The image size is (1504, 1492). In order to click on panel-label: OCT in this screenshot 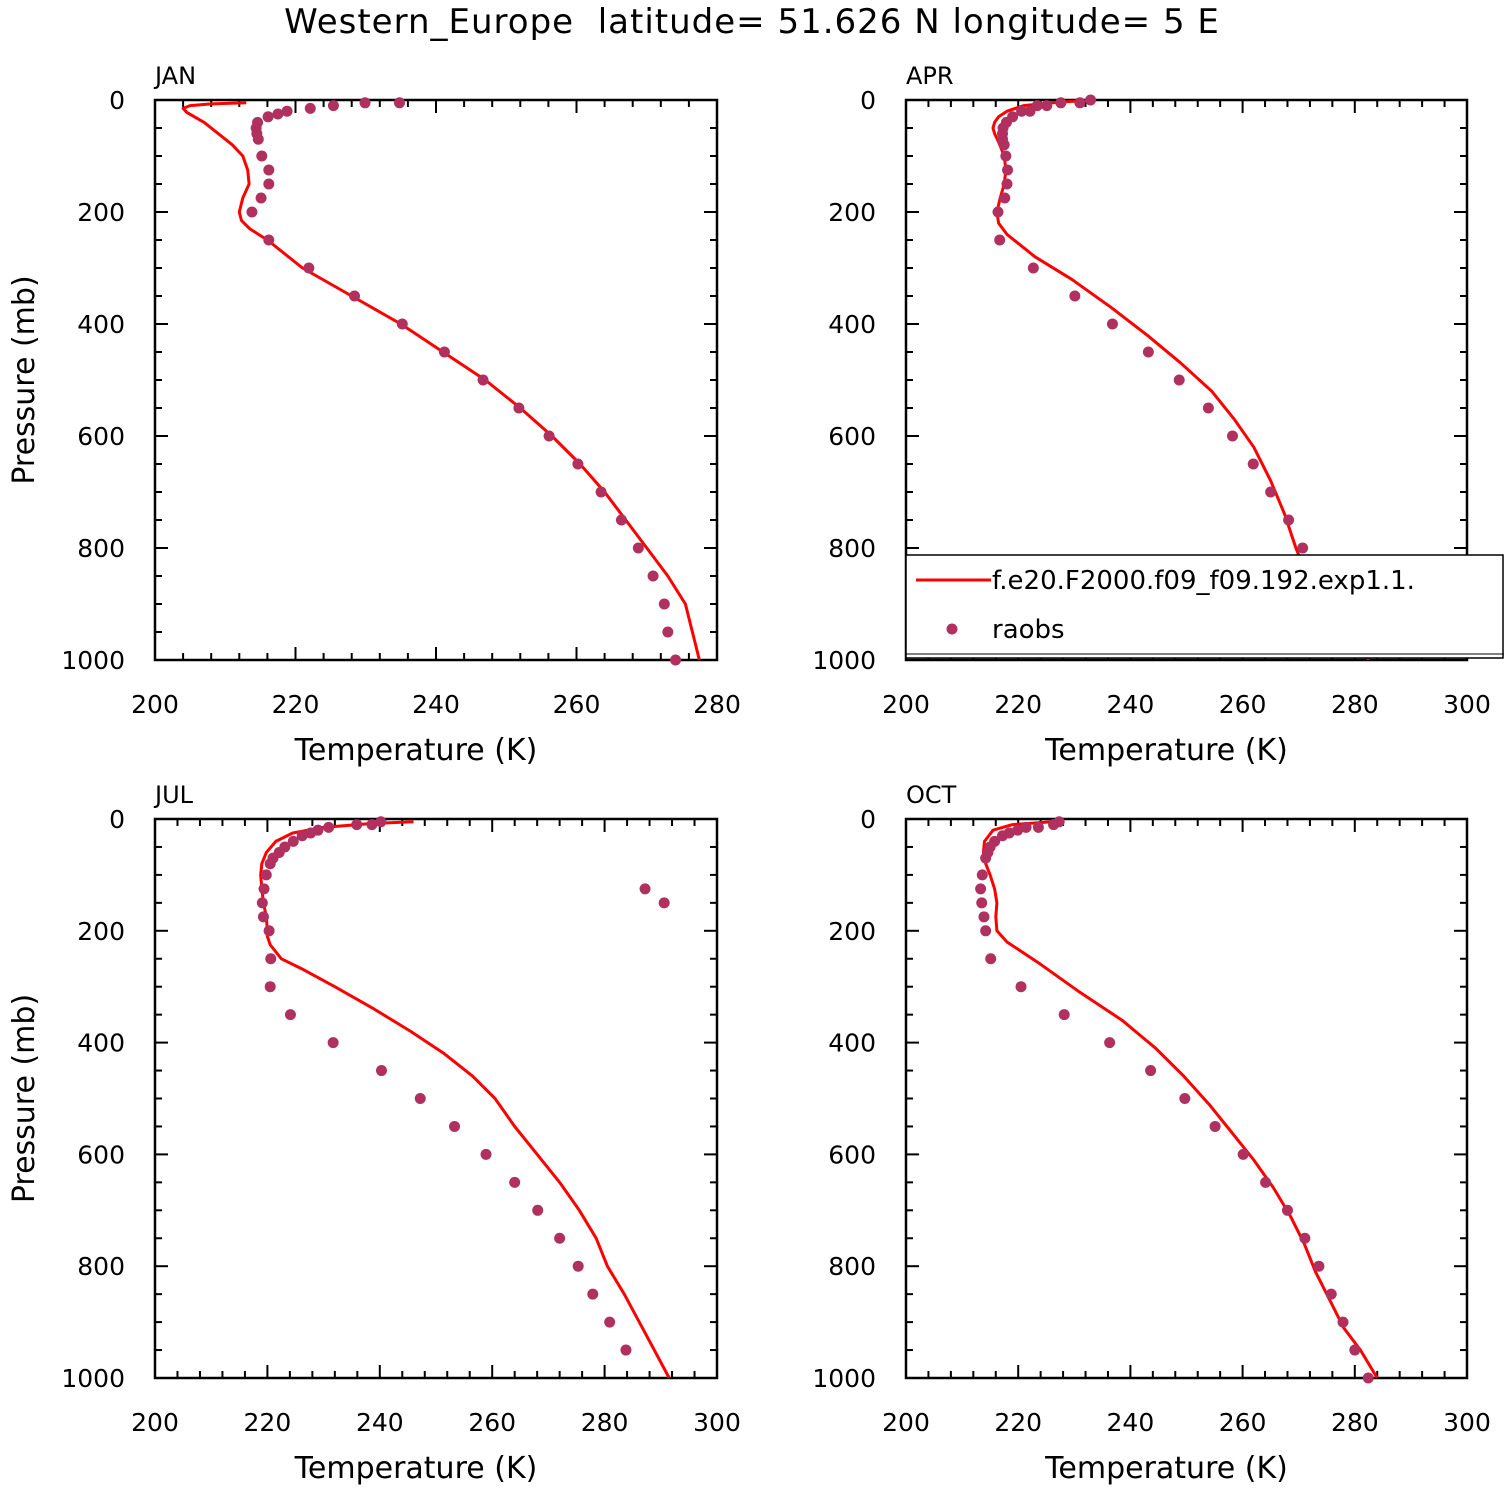, I will do `click(931, 795)`.